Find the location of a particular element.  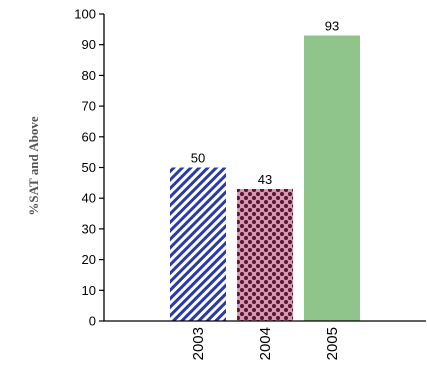

bar-2005 is located at coordinates (332, 178).